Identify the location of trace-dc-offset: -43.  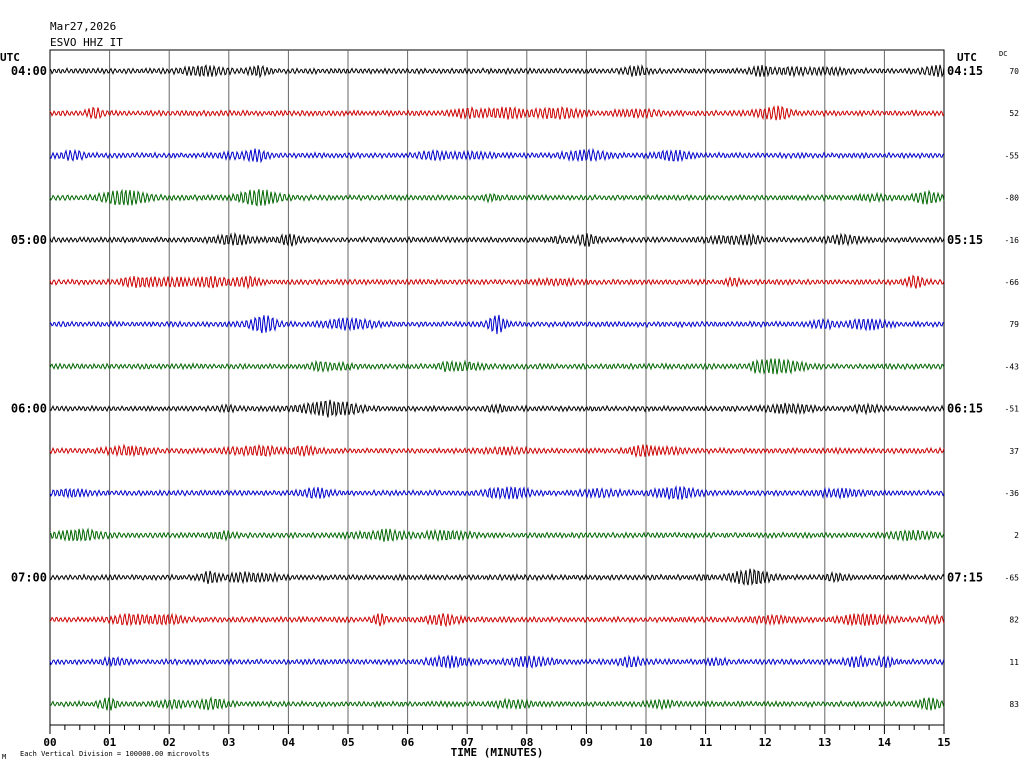
(1012, 366).